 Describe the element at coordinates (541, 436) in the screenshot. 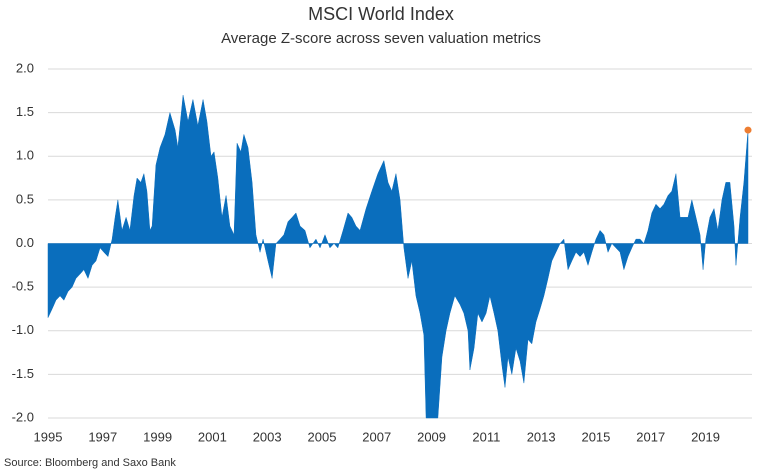

I see `x-tick-label: 2013` at that location.